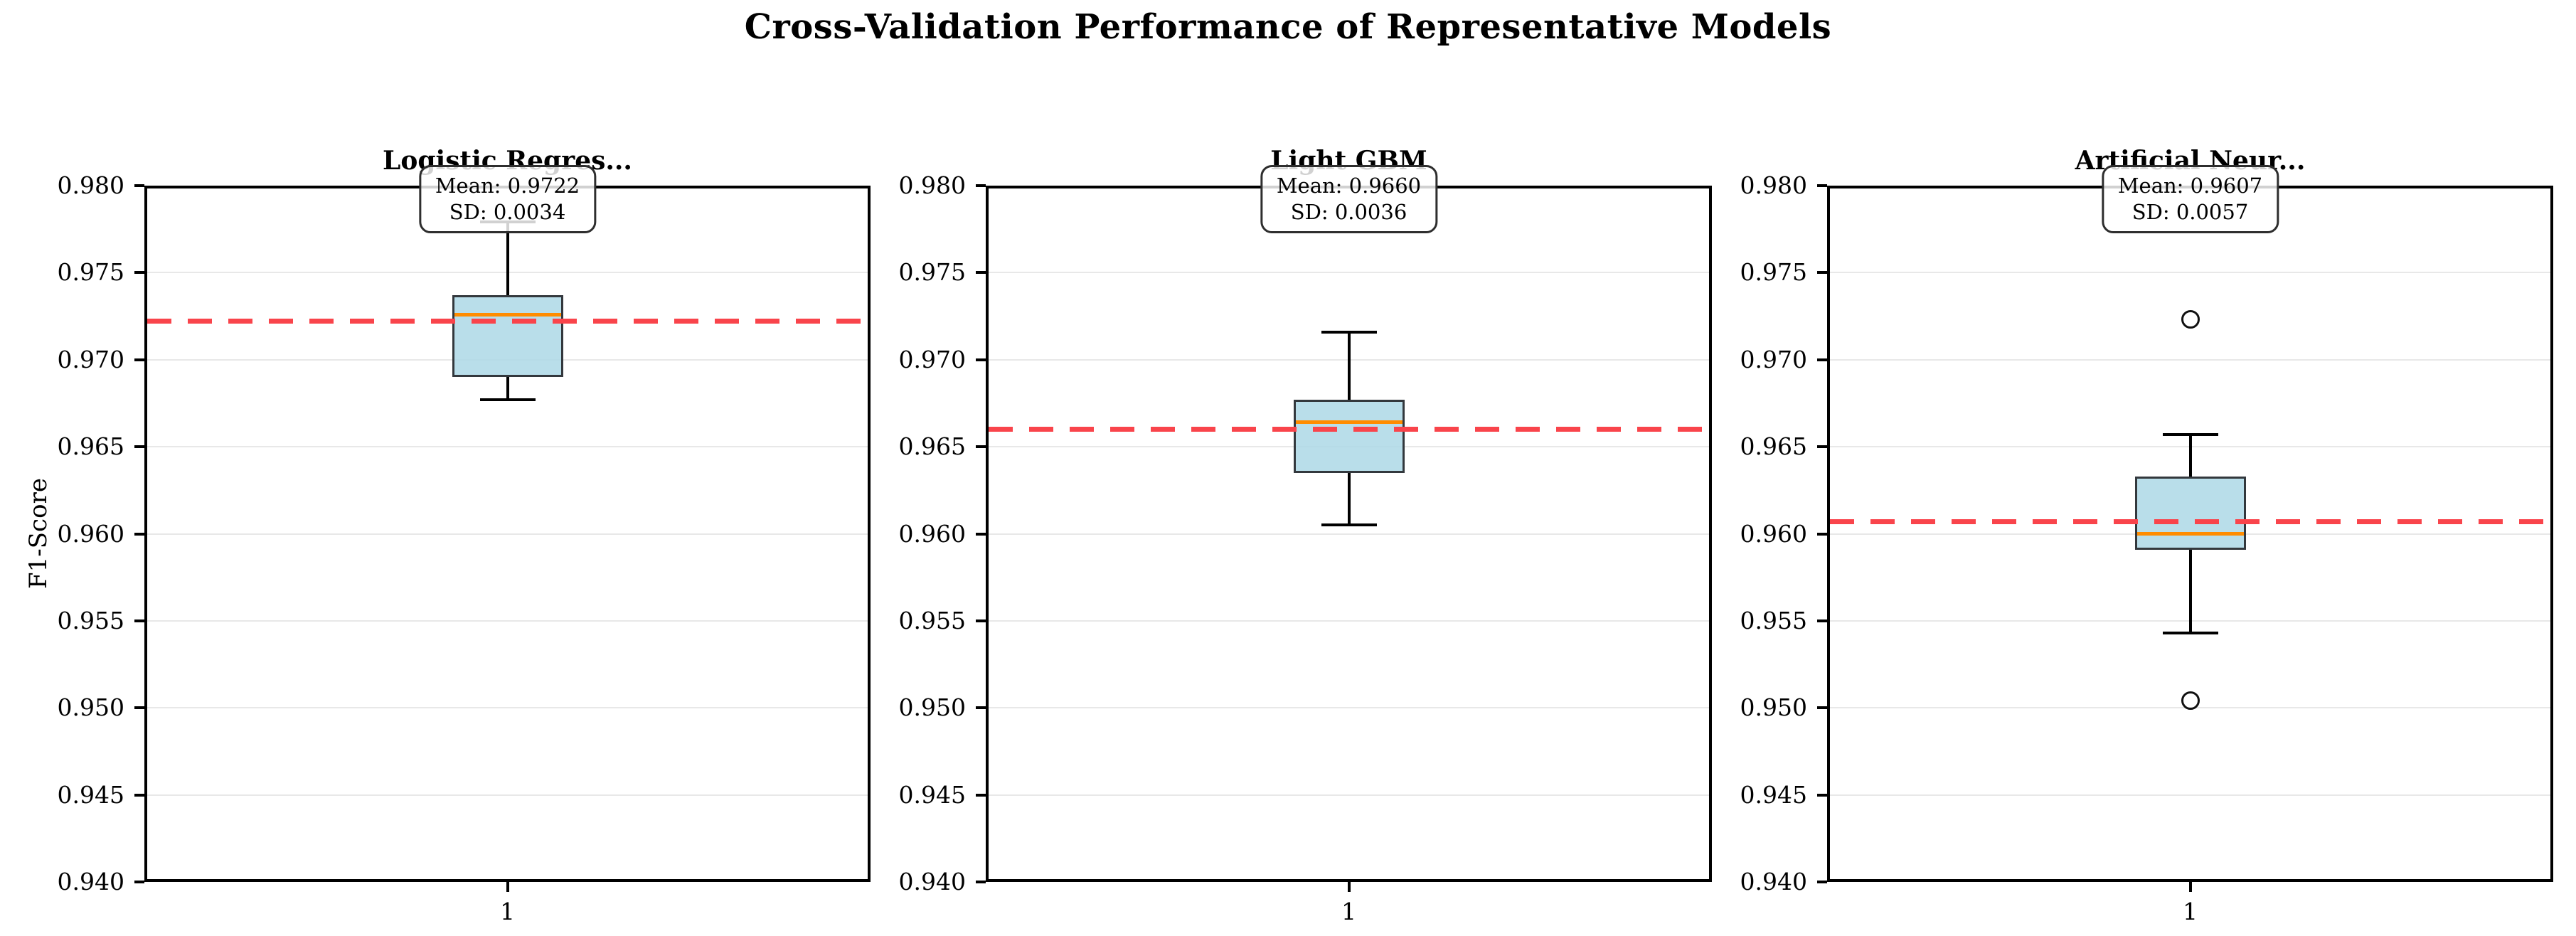 The image size is (2576, 936). I want to click on annotation-mean: Mean: 0.9722, so click(507, 186).